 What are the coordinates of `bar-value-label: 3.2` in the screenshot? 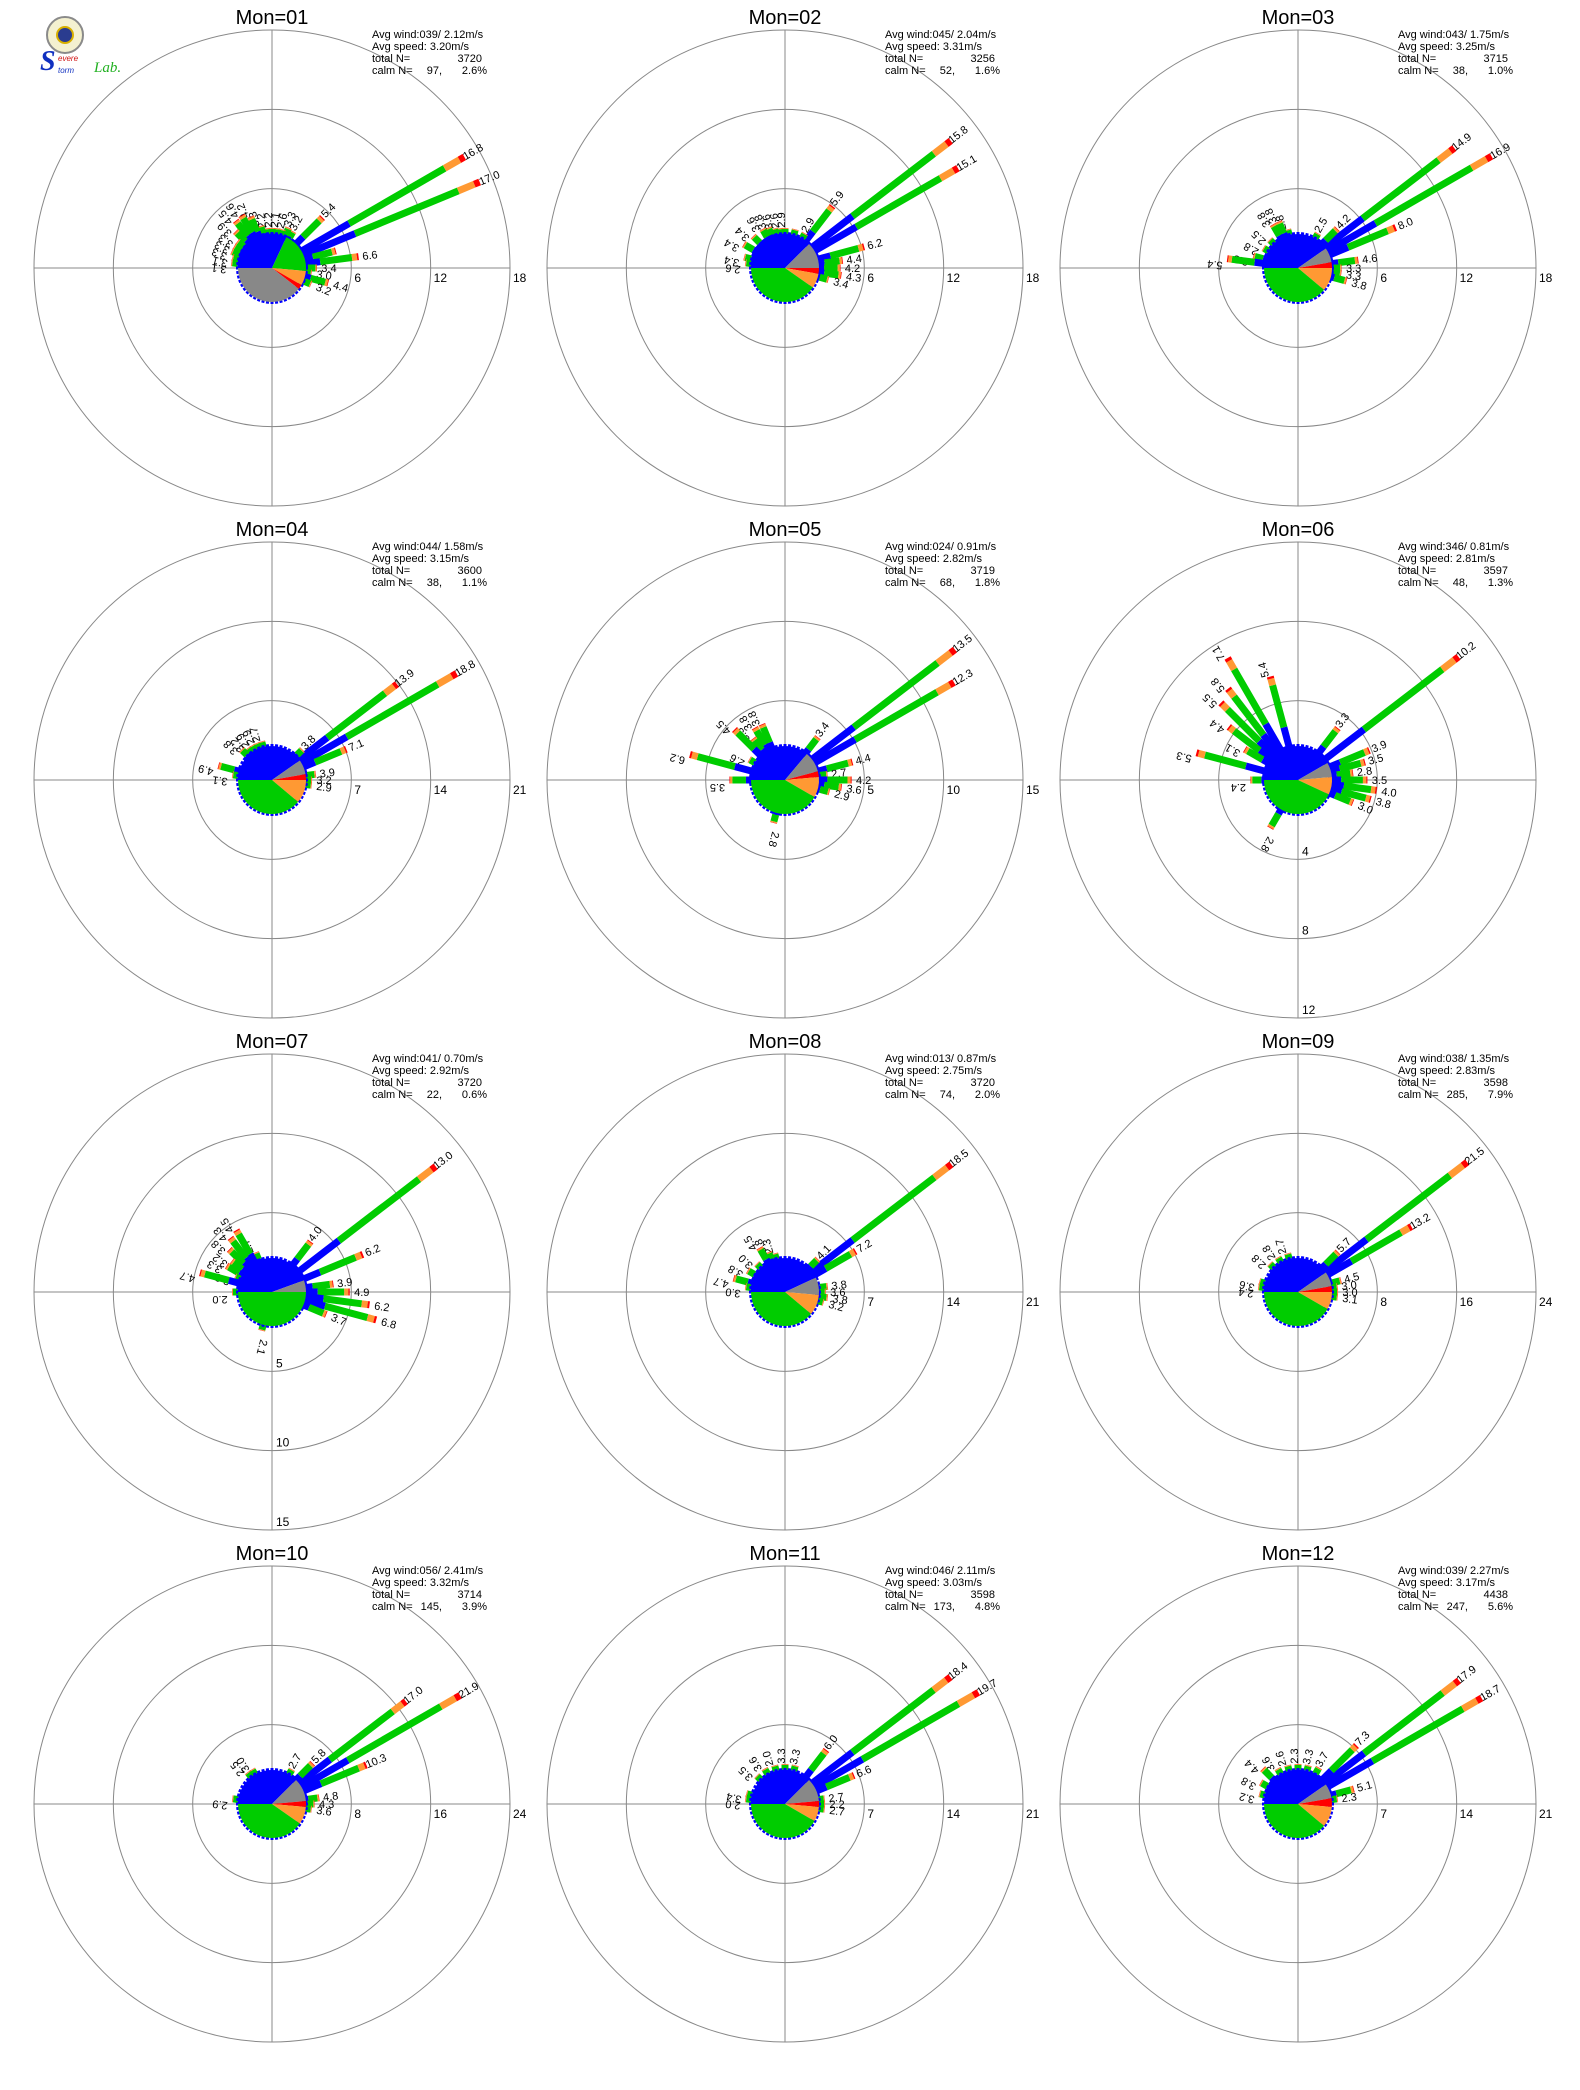 It's located at (323, 290).